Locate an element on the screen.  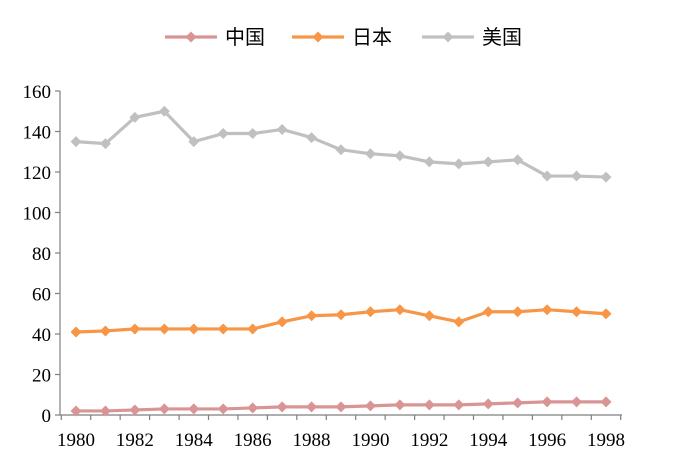
legend-item: 中国 is located at coordinates (215, 37).